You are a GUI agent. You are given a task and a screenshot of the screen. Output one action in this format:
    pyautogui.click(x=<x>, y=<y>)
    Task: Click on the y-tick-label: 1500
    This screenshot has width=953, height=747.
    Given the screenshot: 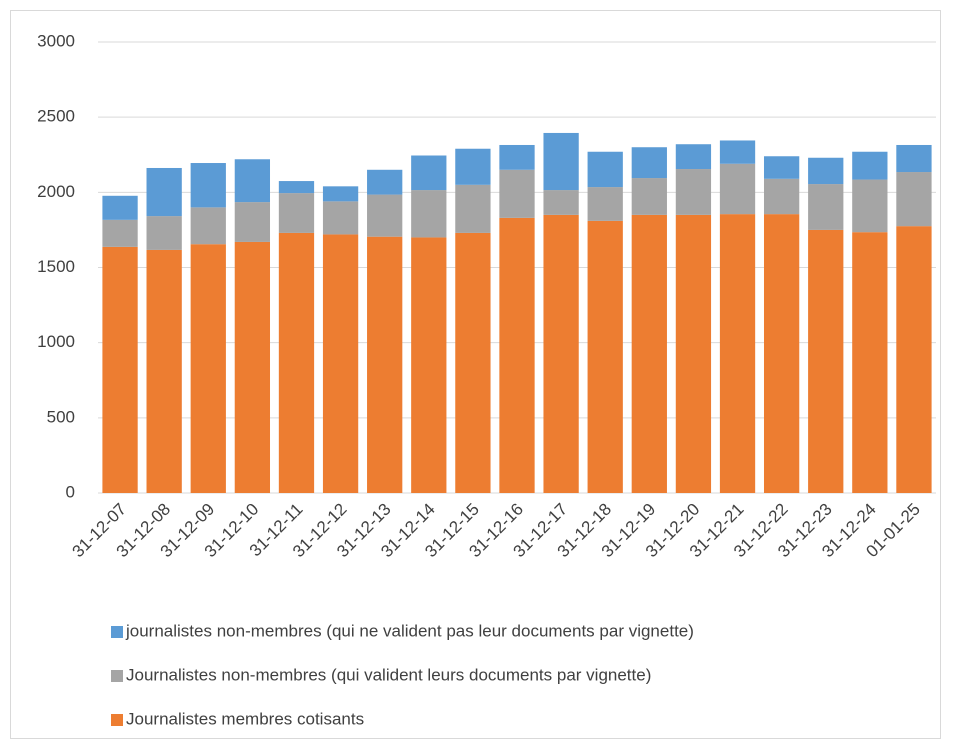 What is the action you would take?
    pyautogui.click(x=56, y=266)
    